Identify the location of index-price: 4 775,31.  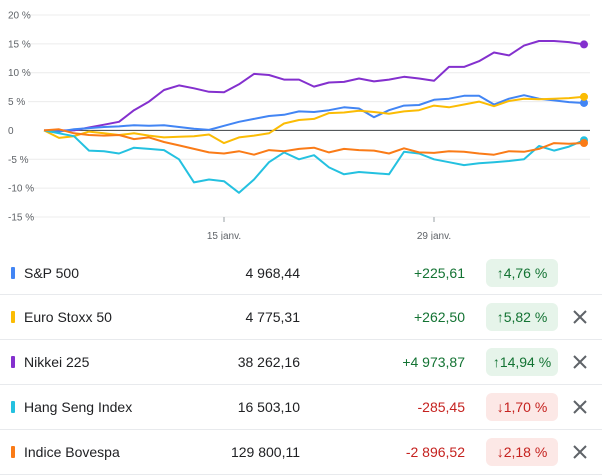
(273, 317).